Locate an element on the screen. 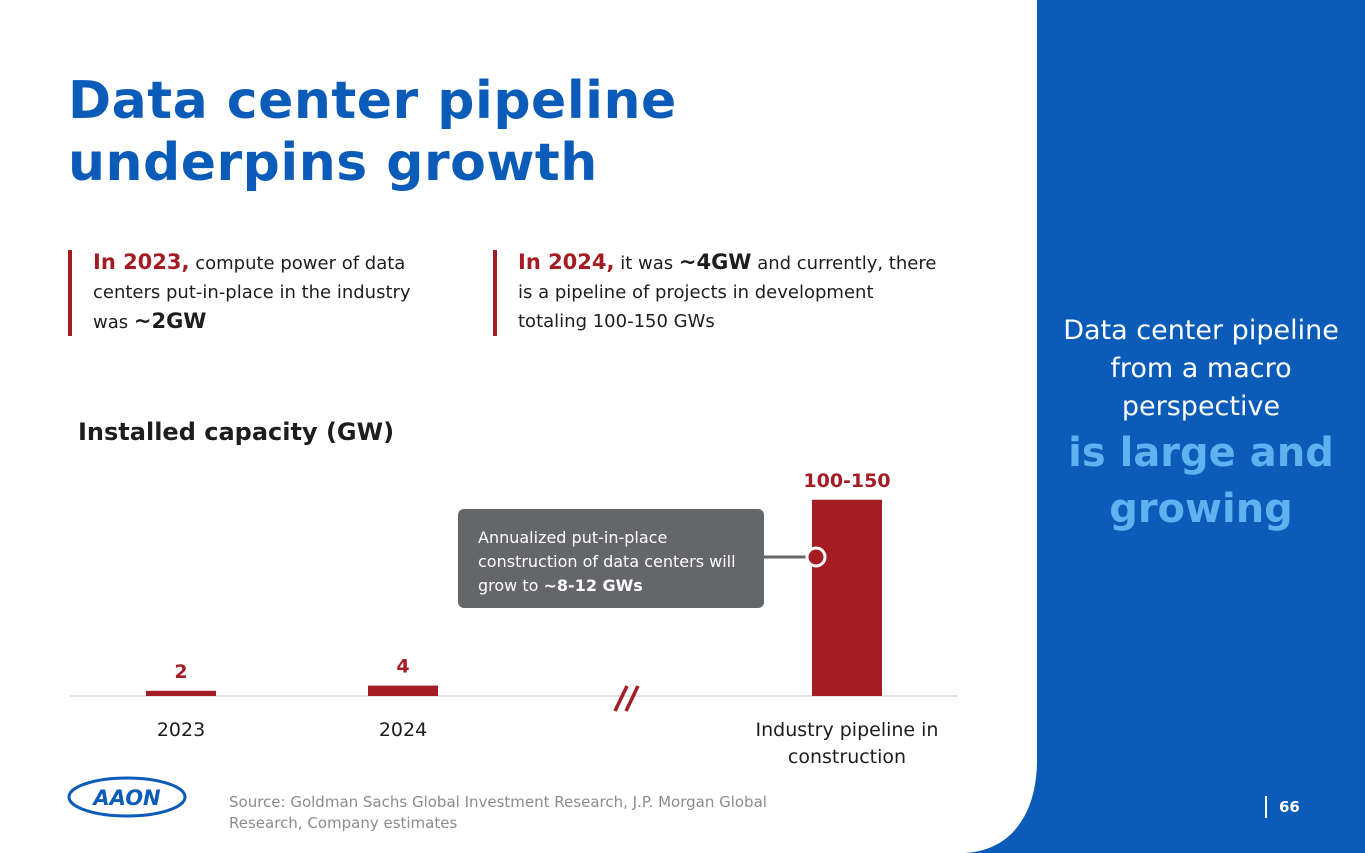 Image resolution: width=1365 pixels, height=853 pixels. page-title-line-1: Data center pipeline is located at coordinates (372, 101).